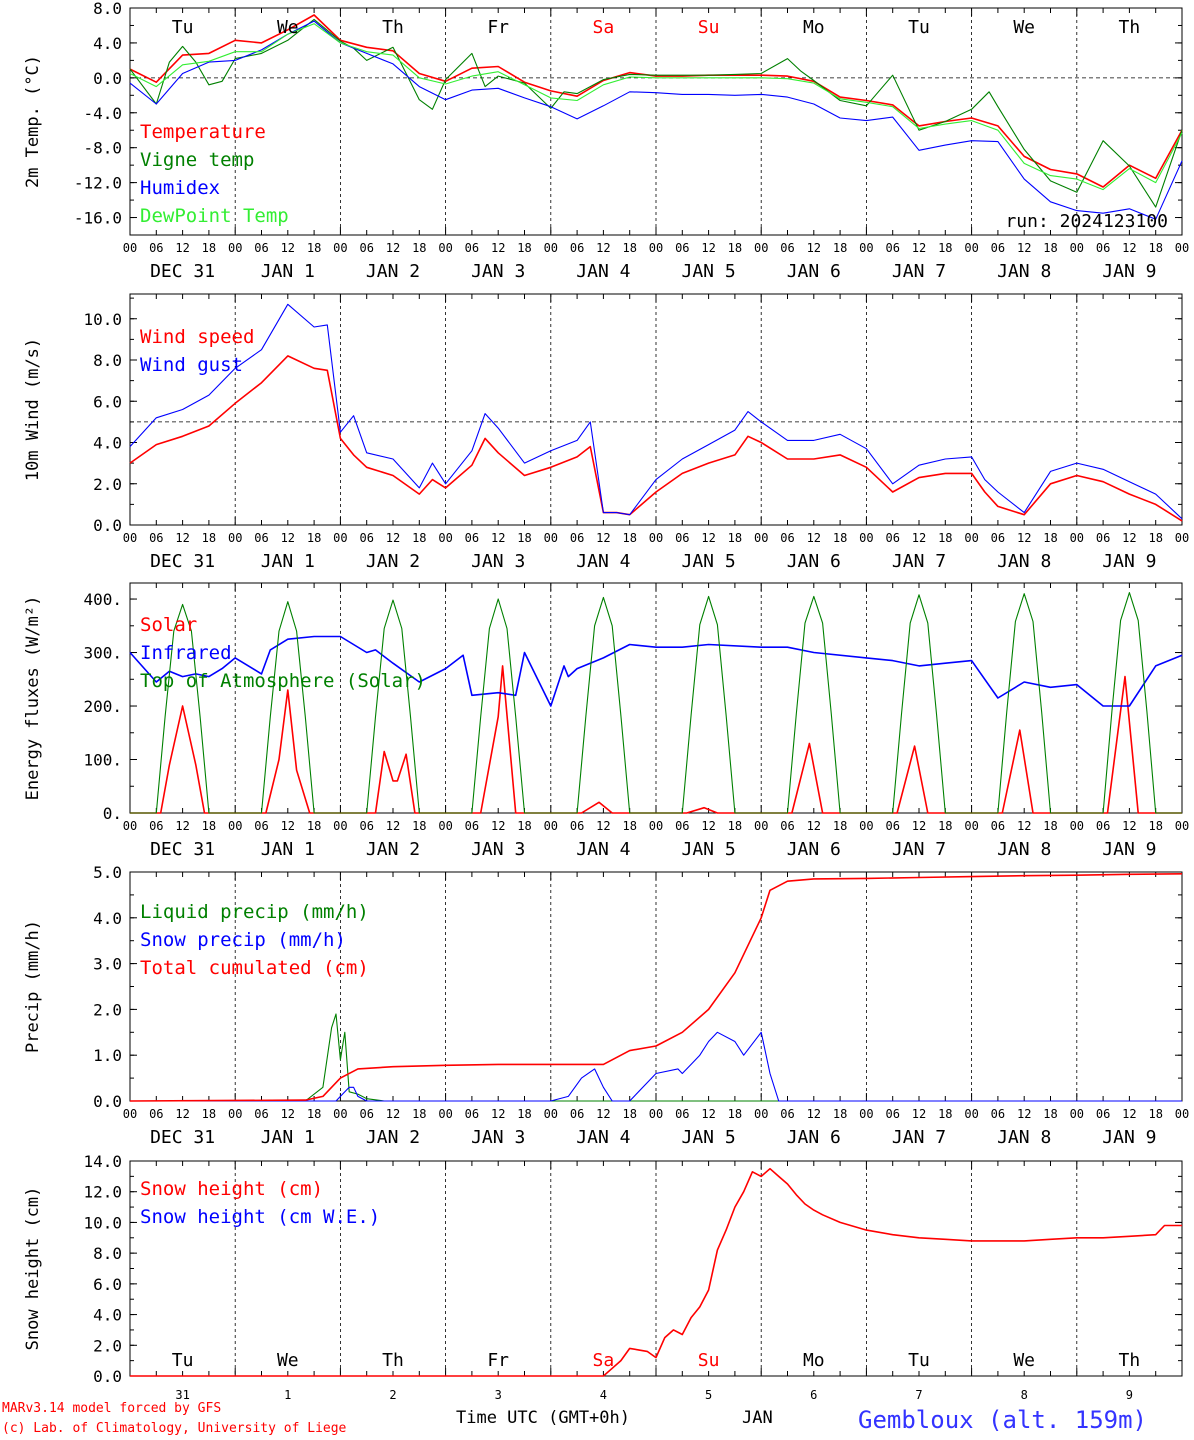  I want to click on legend-entry: Snow precip (mm/h), so click(243, 940).